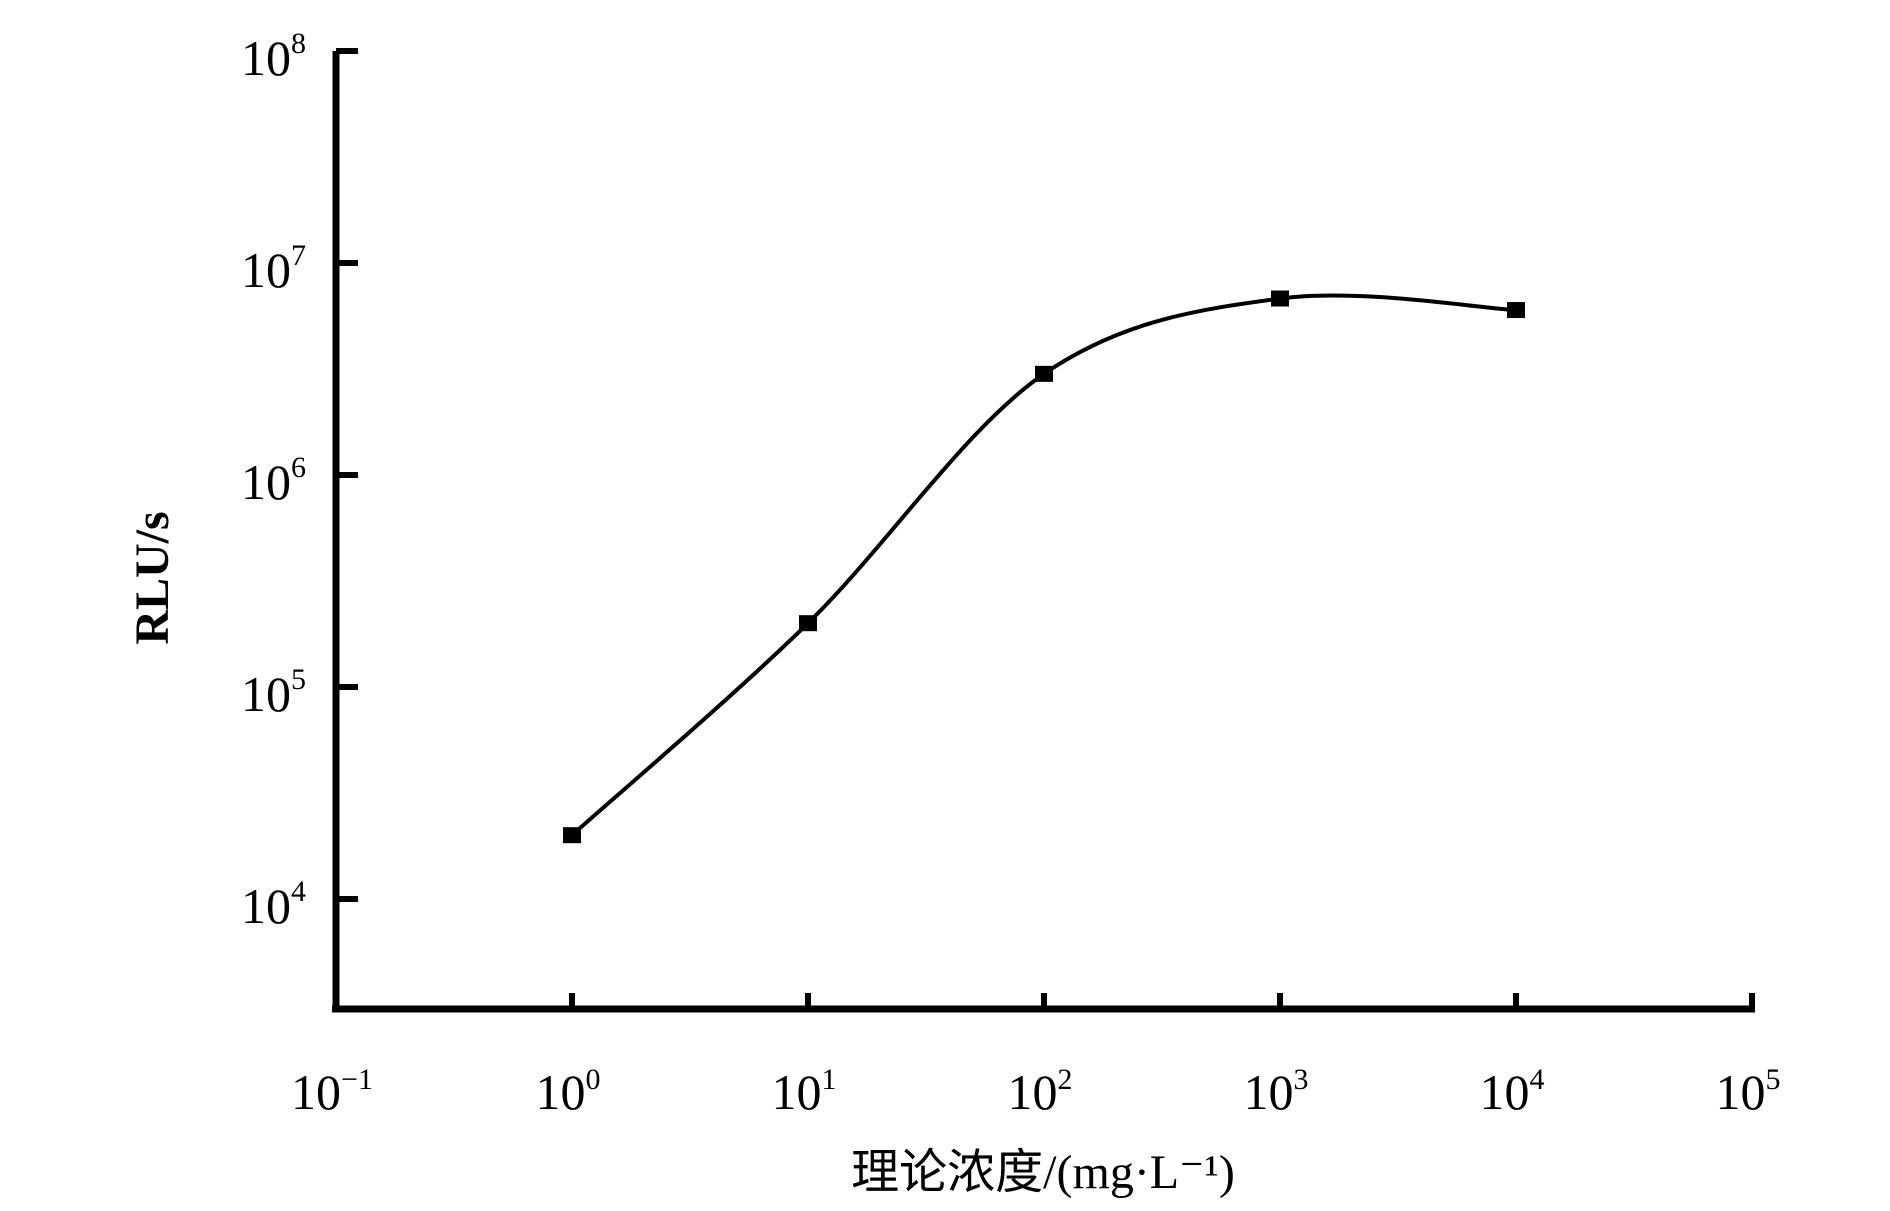 This screenshot has width=1890, height=1211. What do you see at coordinates (273, 268) in the screenshot?
I see `y-tick-label: 10⁷` at bounding box center [273, 268].